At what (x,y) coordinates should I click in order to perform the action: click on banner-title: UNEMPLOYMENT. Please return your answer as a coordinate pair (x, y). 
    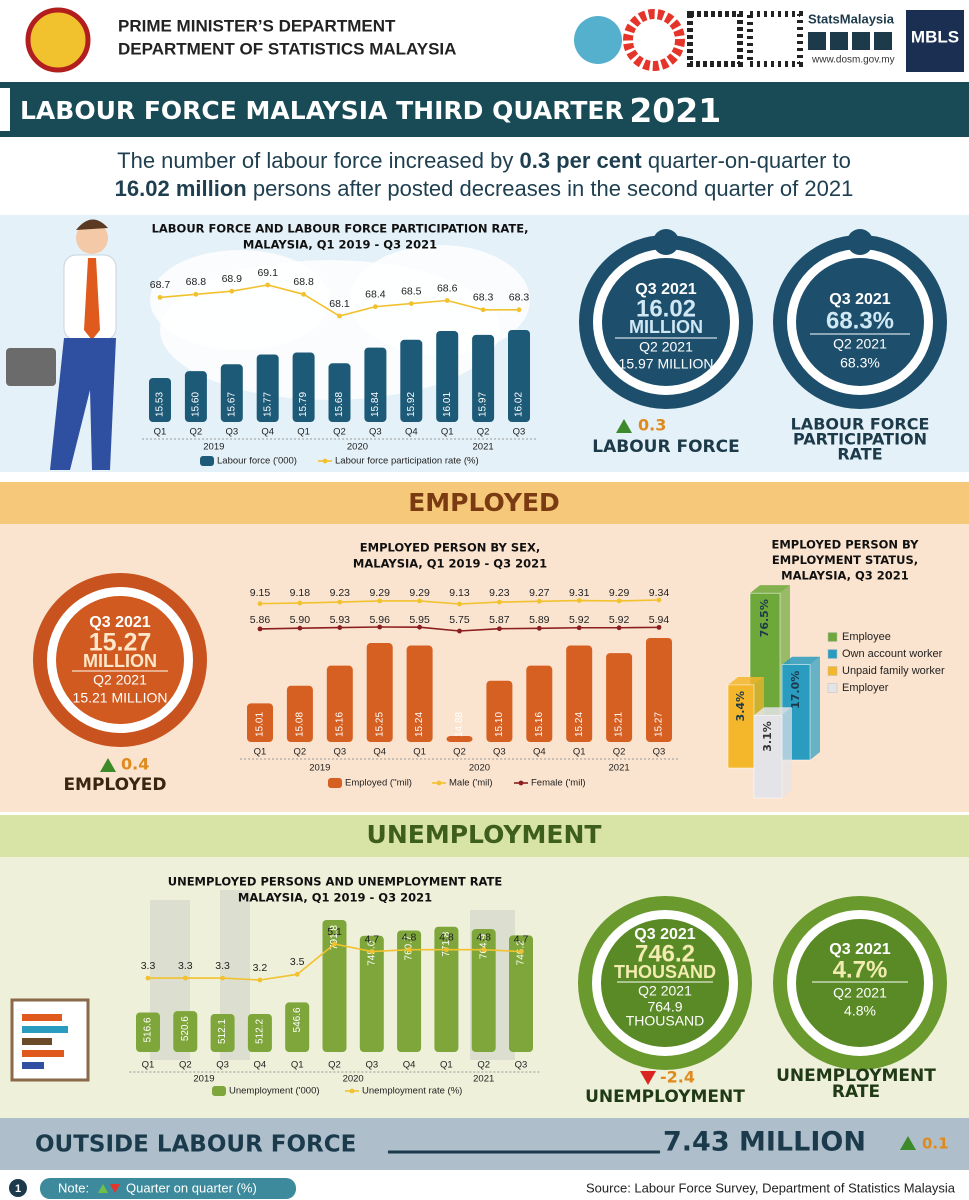
    Looking at the image, I should click on (484, 834).